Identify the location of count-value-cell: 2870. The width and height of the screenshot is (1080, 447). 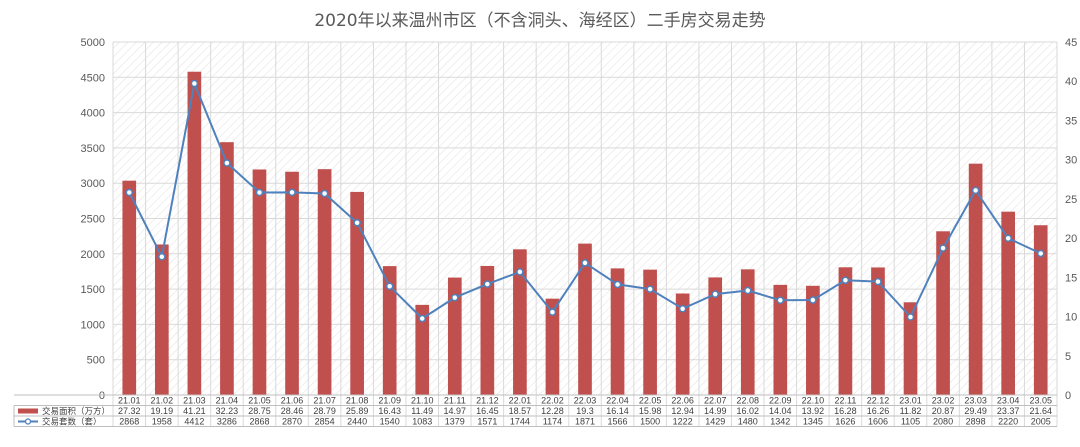
(292, 422).